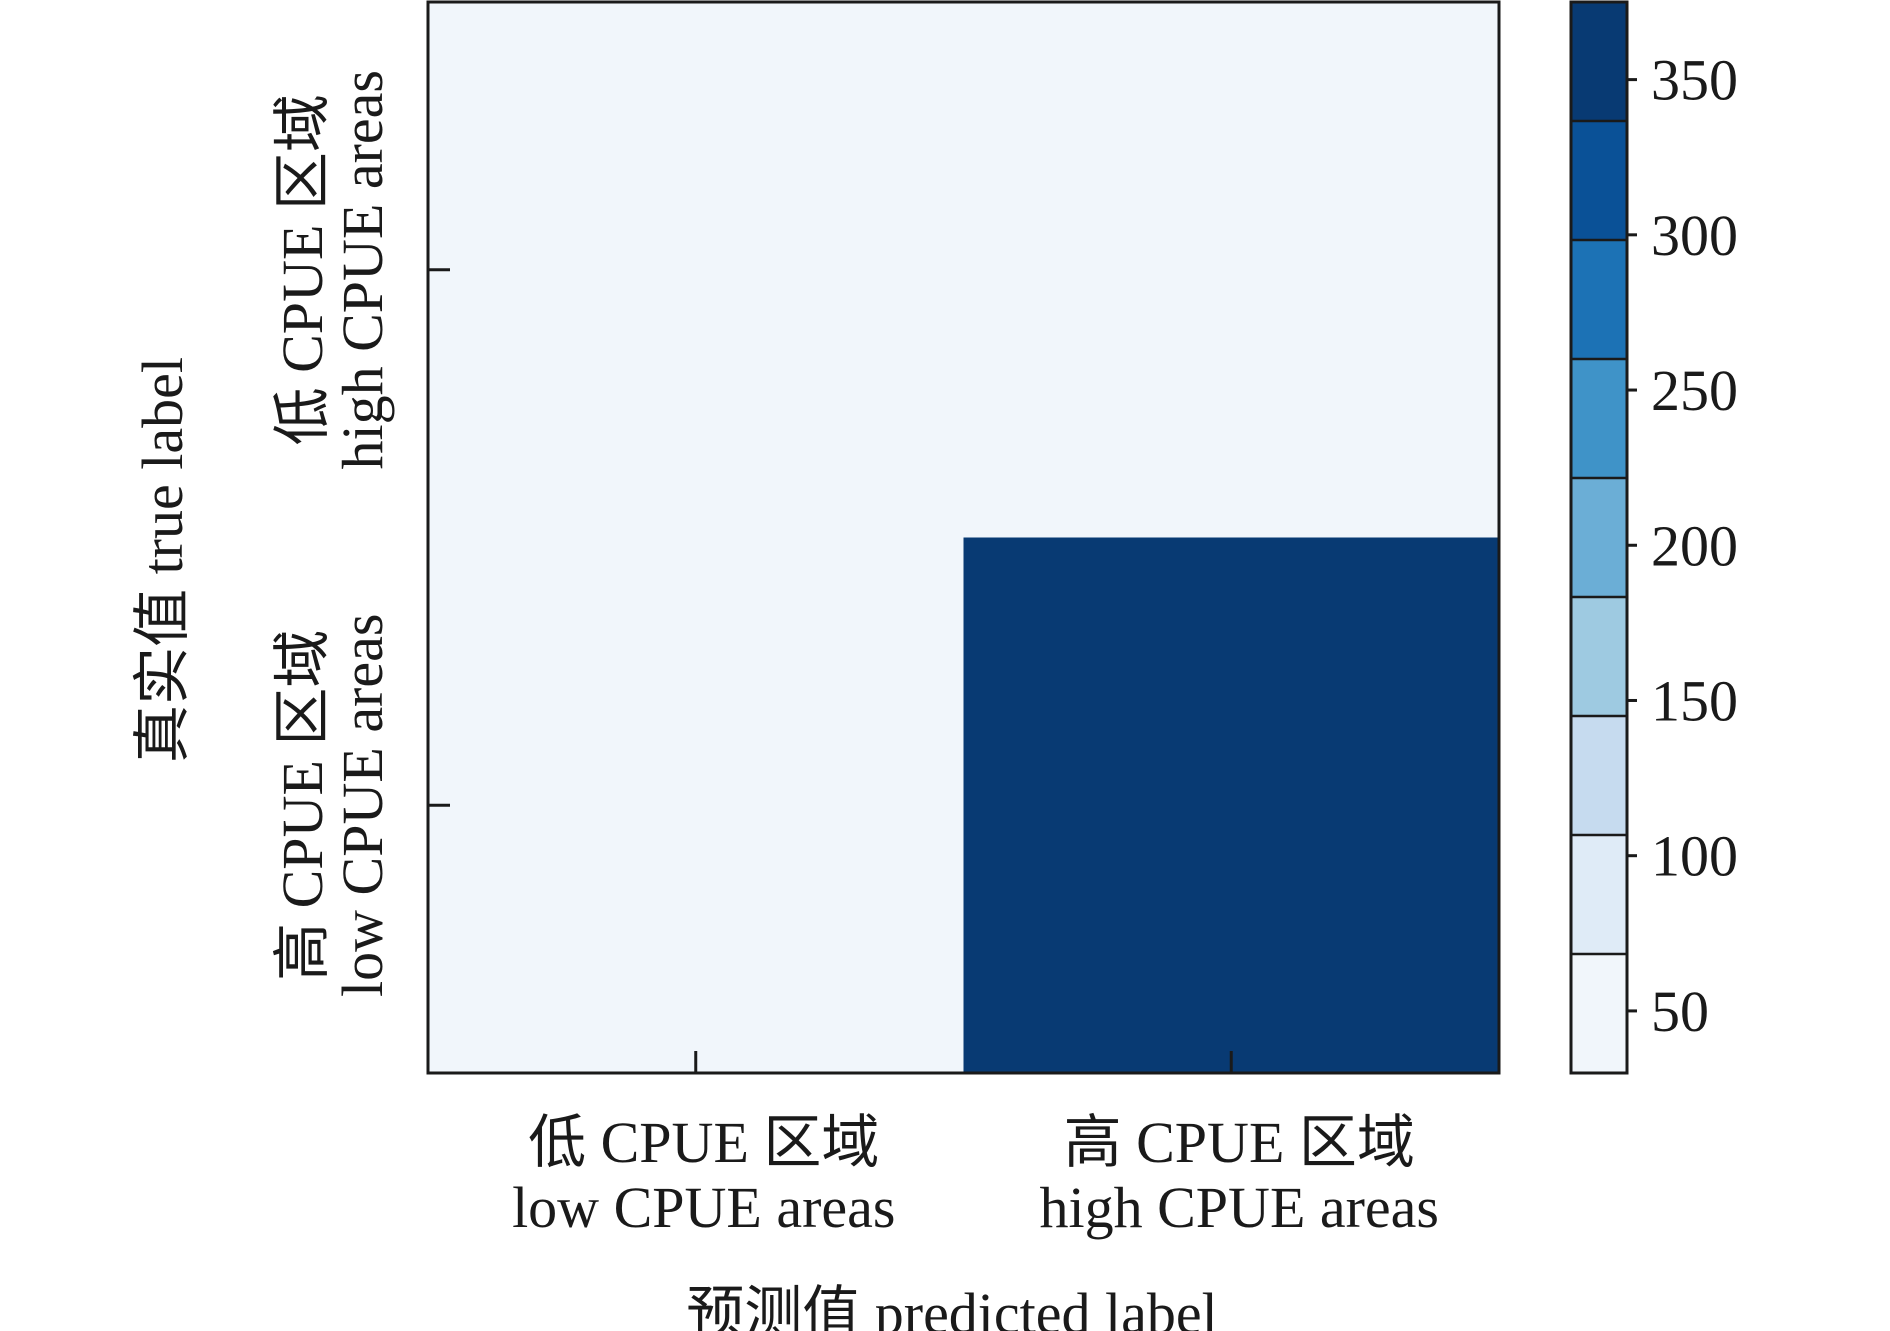 Image resolution: width=1890 pixels, height=1331 pixels. What do you see at coordinates (1239, 1142) in the screenshot?
I see `x-tick-label-line1: 高 CPUE 区域` at bounding box center [1239, 1142].